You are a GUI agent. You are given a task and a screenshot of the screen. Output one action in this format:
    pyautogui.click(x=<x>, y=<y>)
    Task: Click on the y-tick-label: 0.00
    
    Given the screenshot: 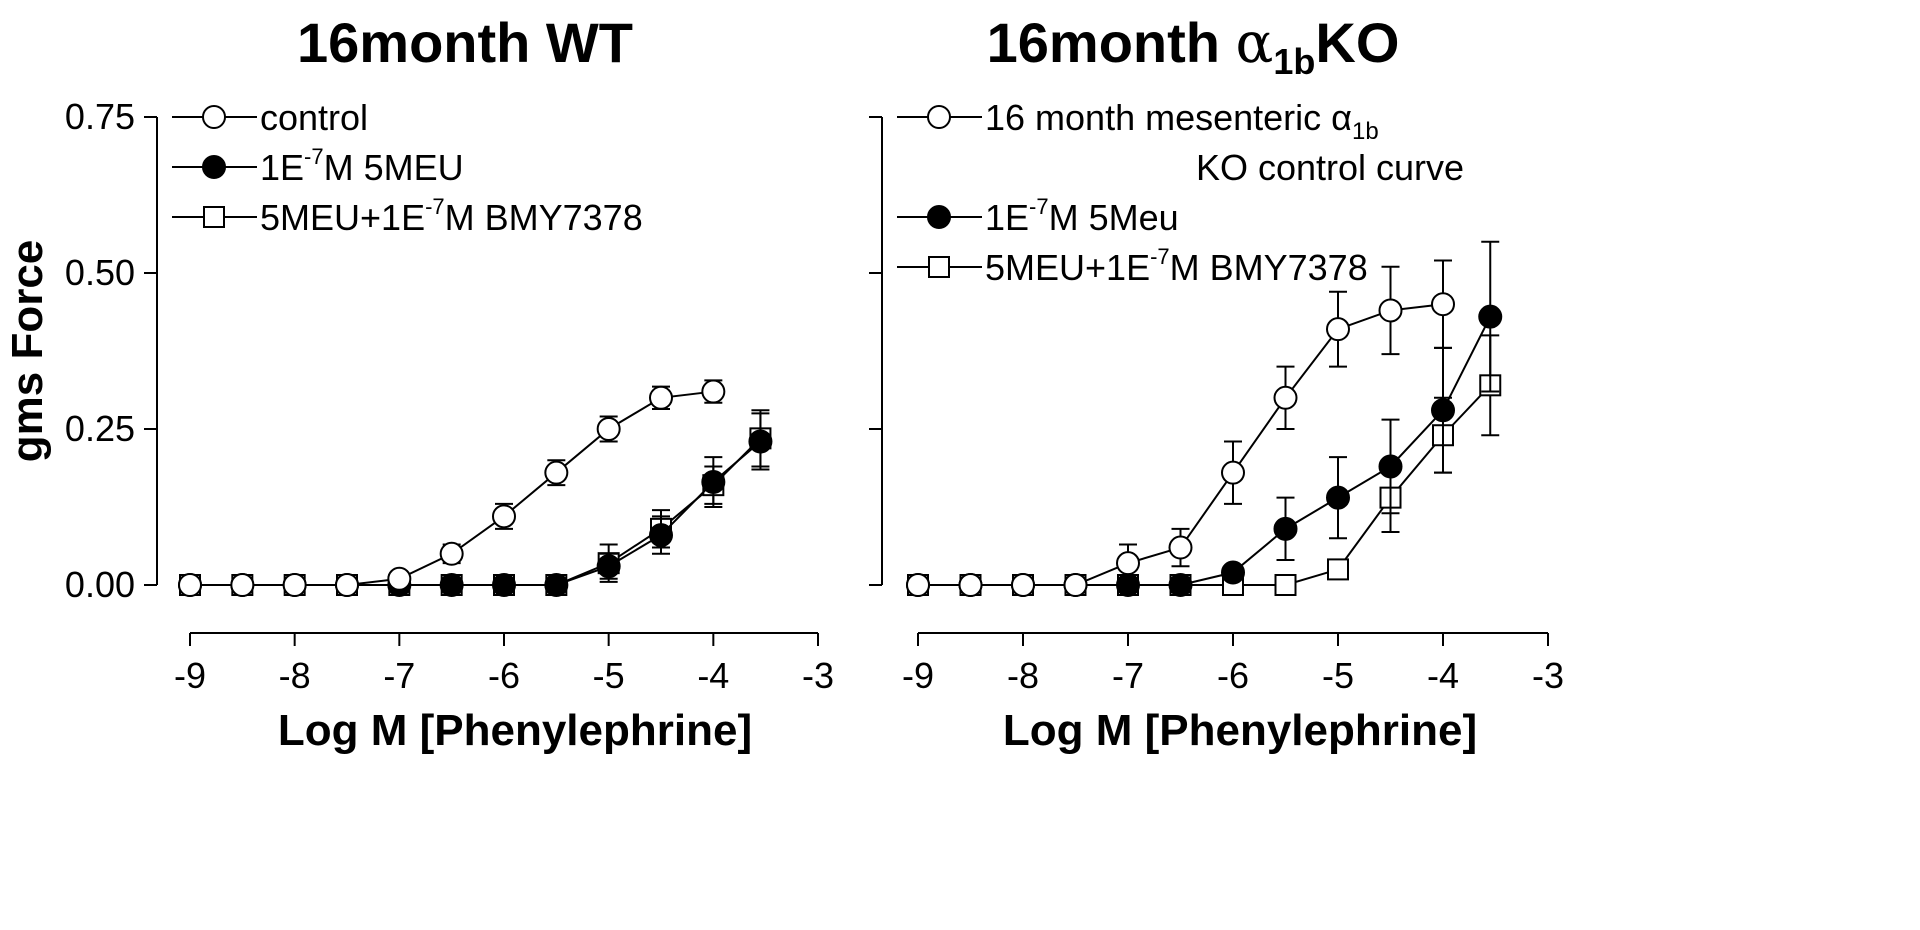 What is the action you would take?
    pyautogui.click(x=100, y=584)
    